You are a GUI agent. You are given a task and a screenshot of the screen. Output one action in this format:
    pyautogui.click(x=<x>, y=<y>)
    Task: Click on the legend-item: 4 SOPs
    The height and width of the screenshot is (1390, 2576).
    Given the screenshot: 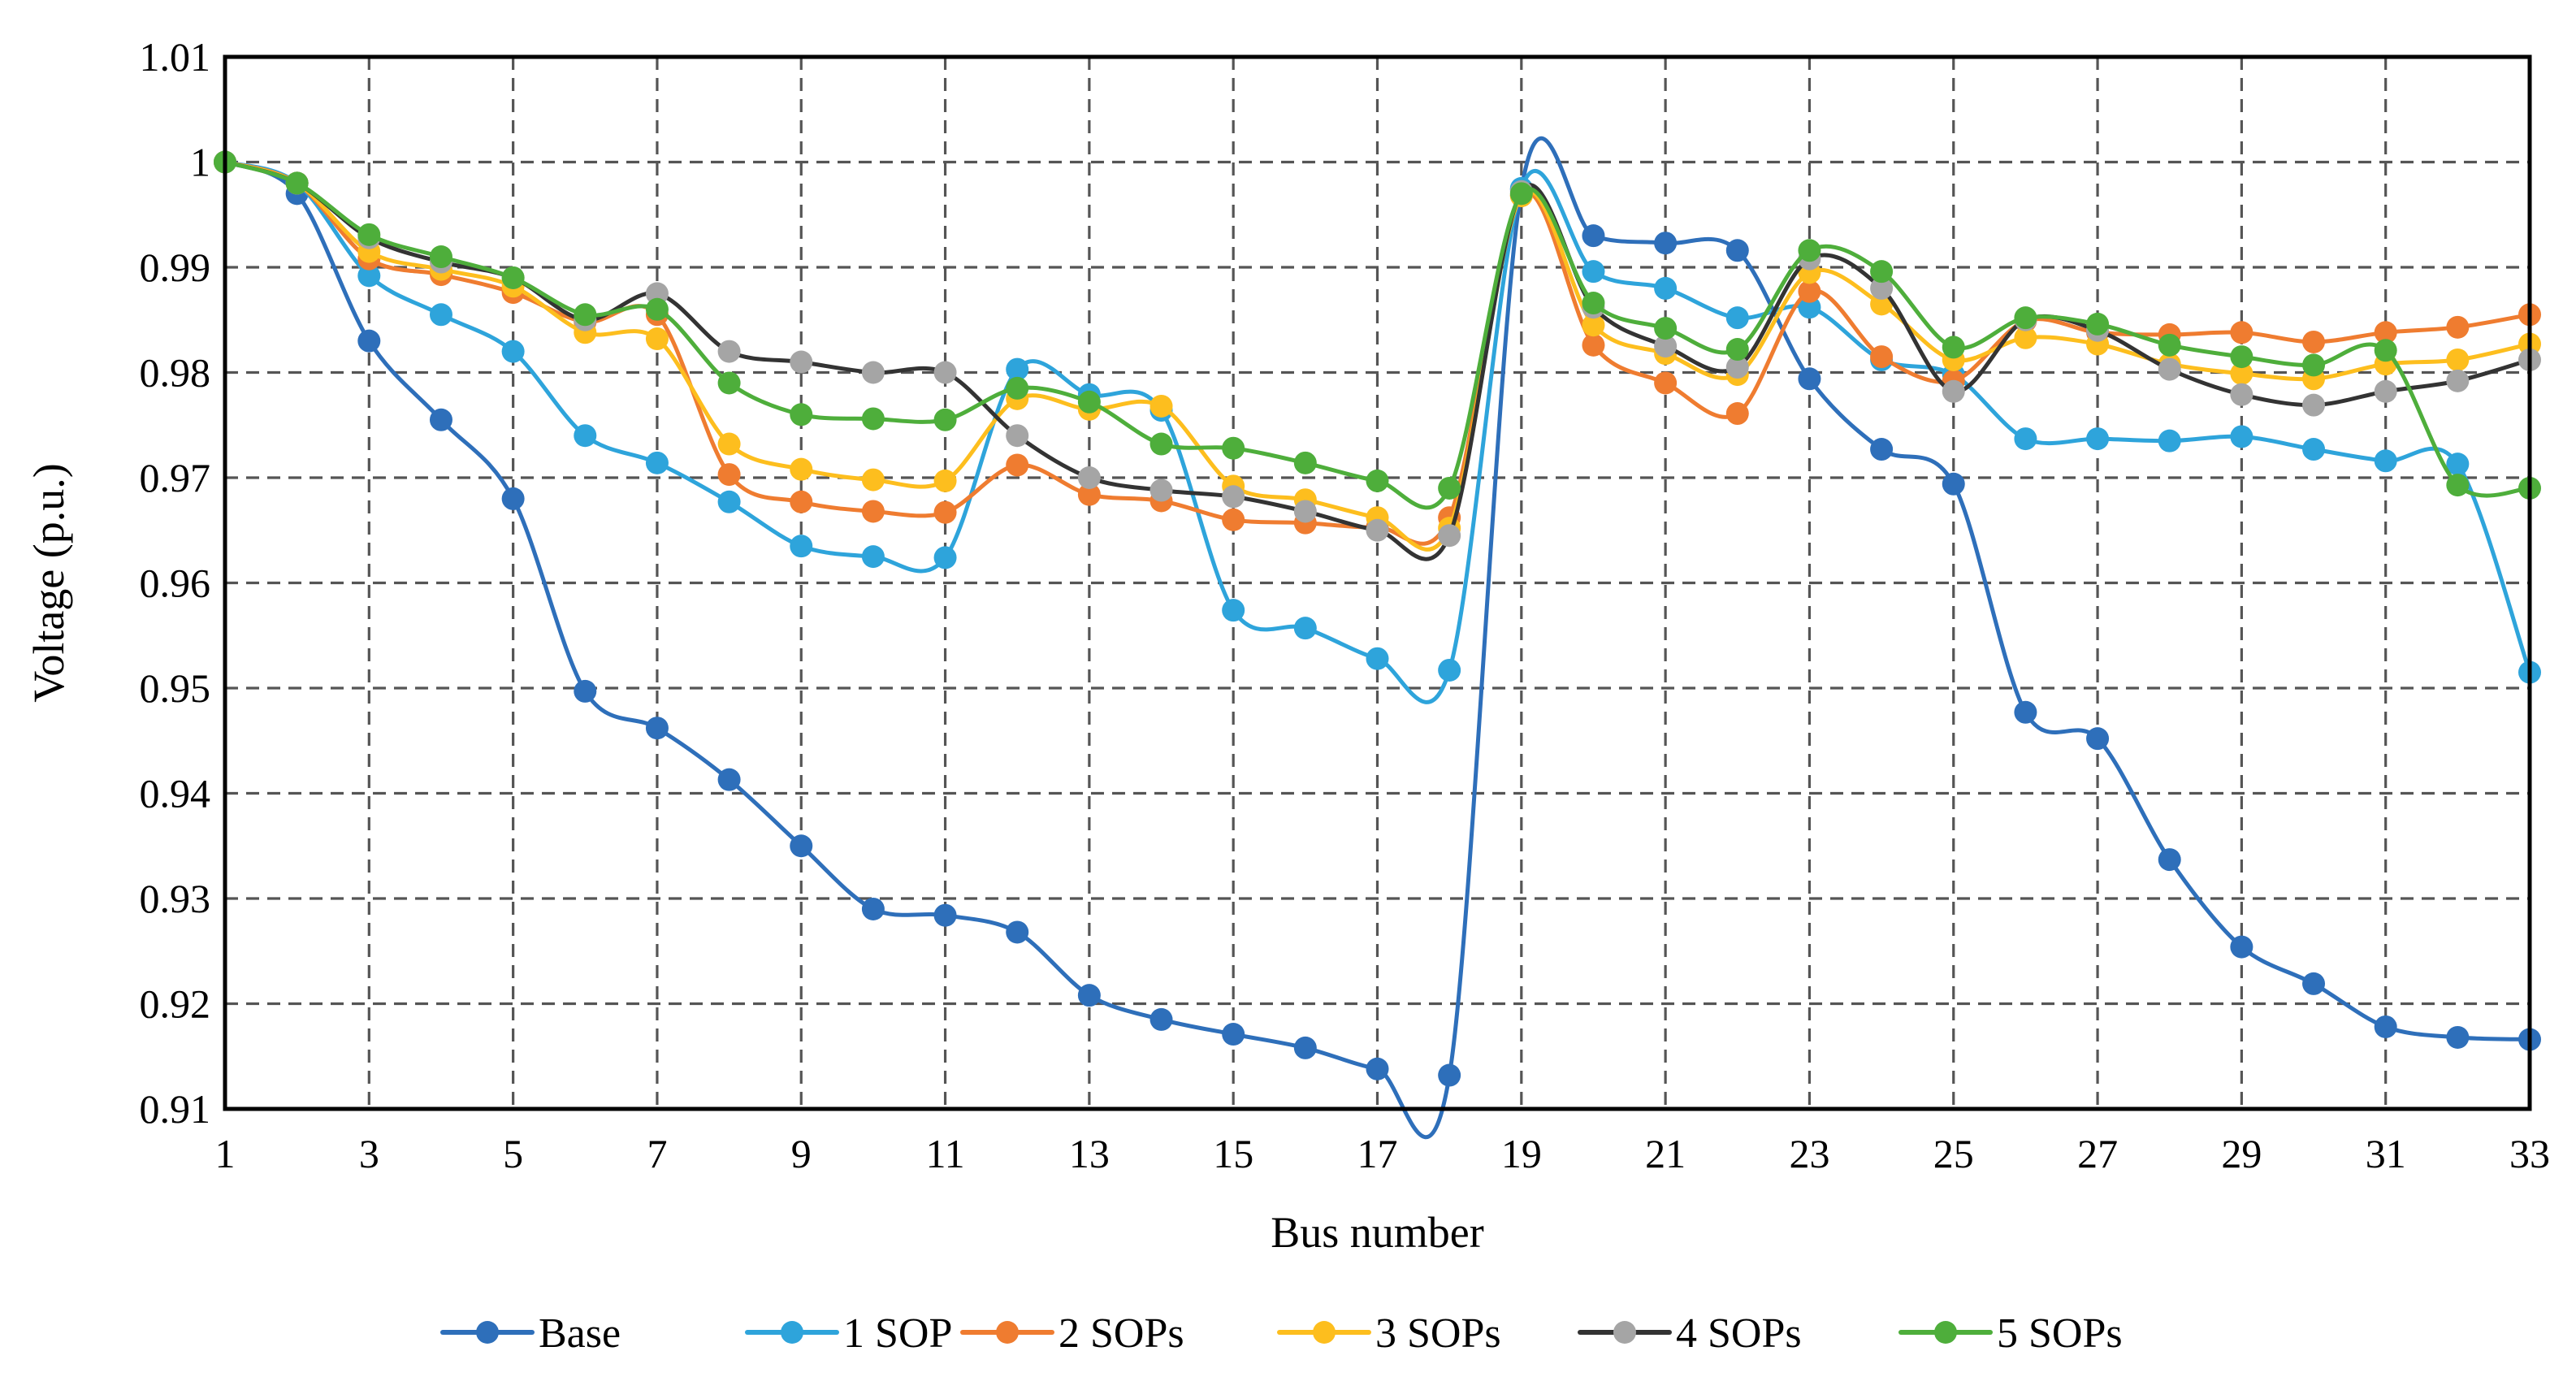 What is the action you would take?
    pyautogui.click(x=1690, y=1333)
    